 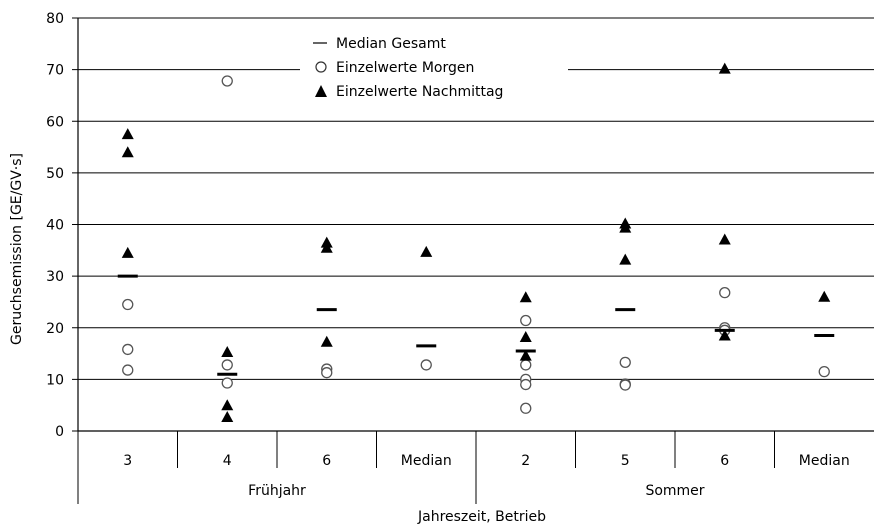 I want to click on x-group-label: Sommer, so click(x=674, y=491).